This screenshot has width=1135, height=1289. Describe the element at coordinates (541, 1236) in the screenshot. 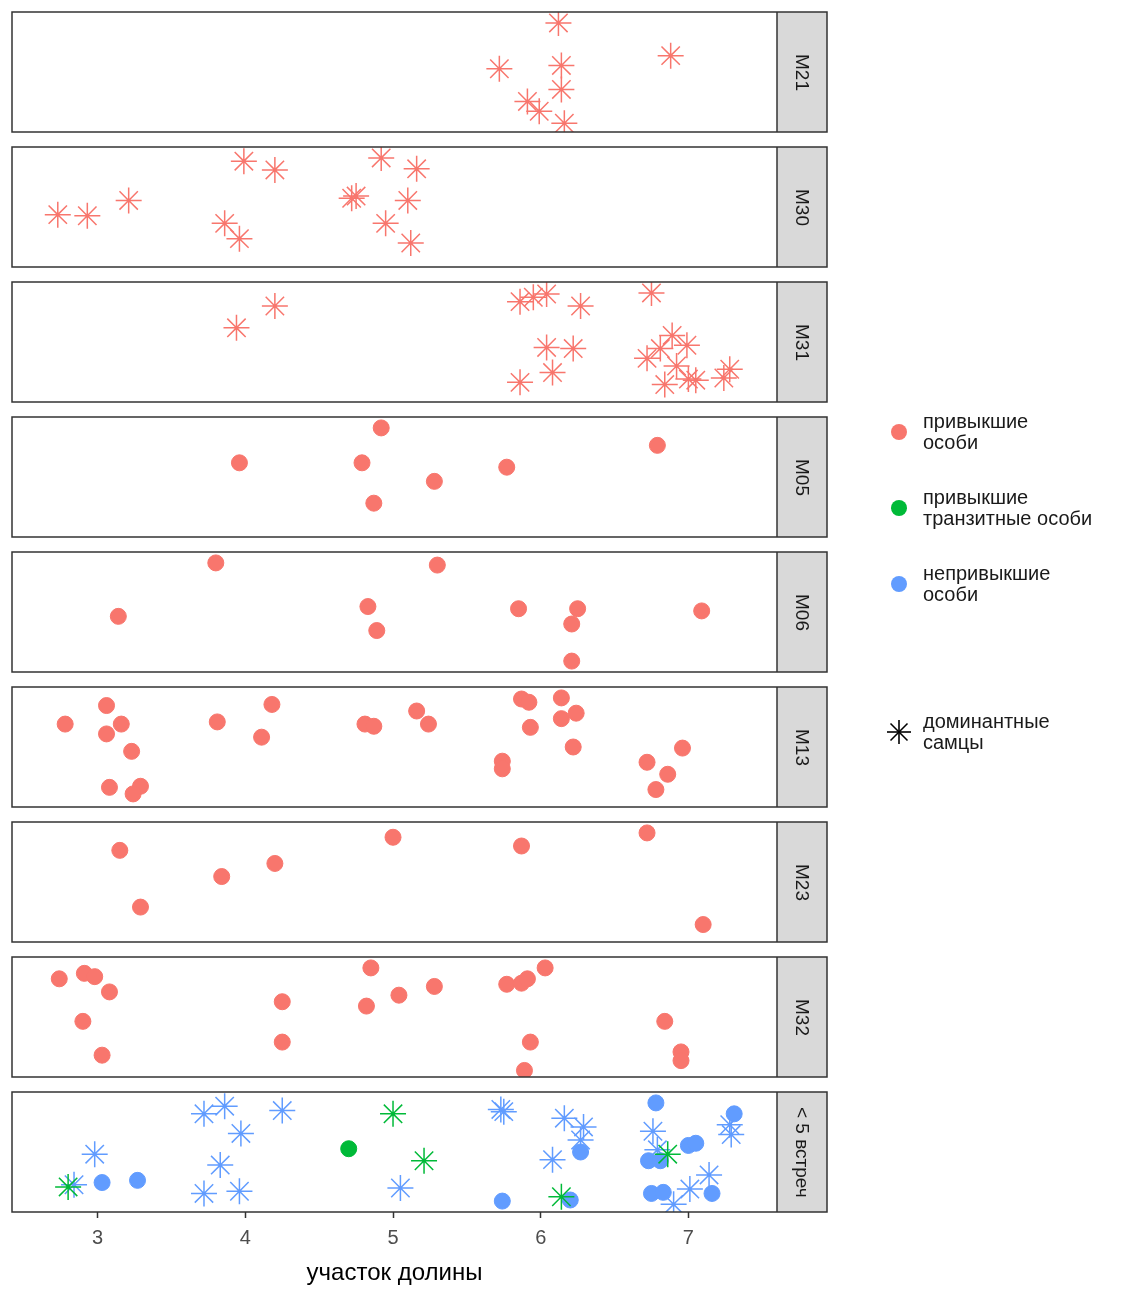

I see `x-tick-label: 6` at that location.